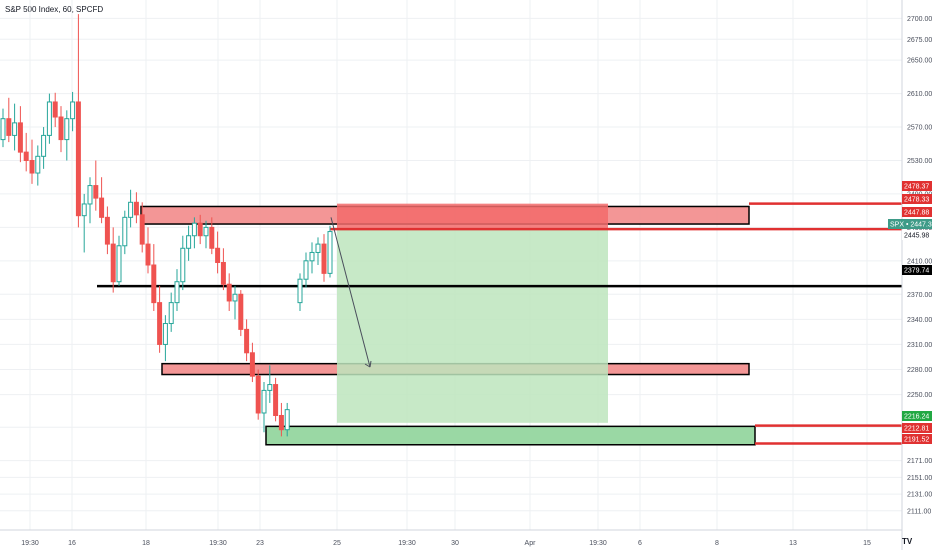 The height and width of the screenshot is (550, 932). Describe the element at coordinates (472, 216) in the screenshot. I see `zone-position-risk` at that location.